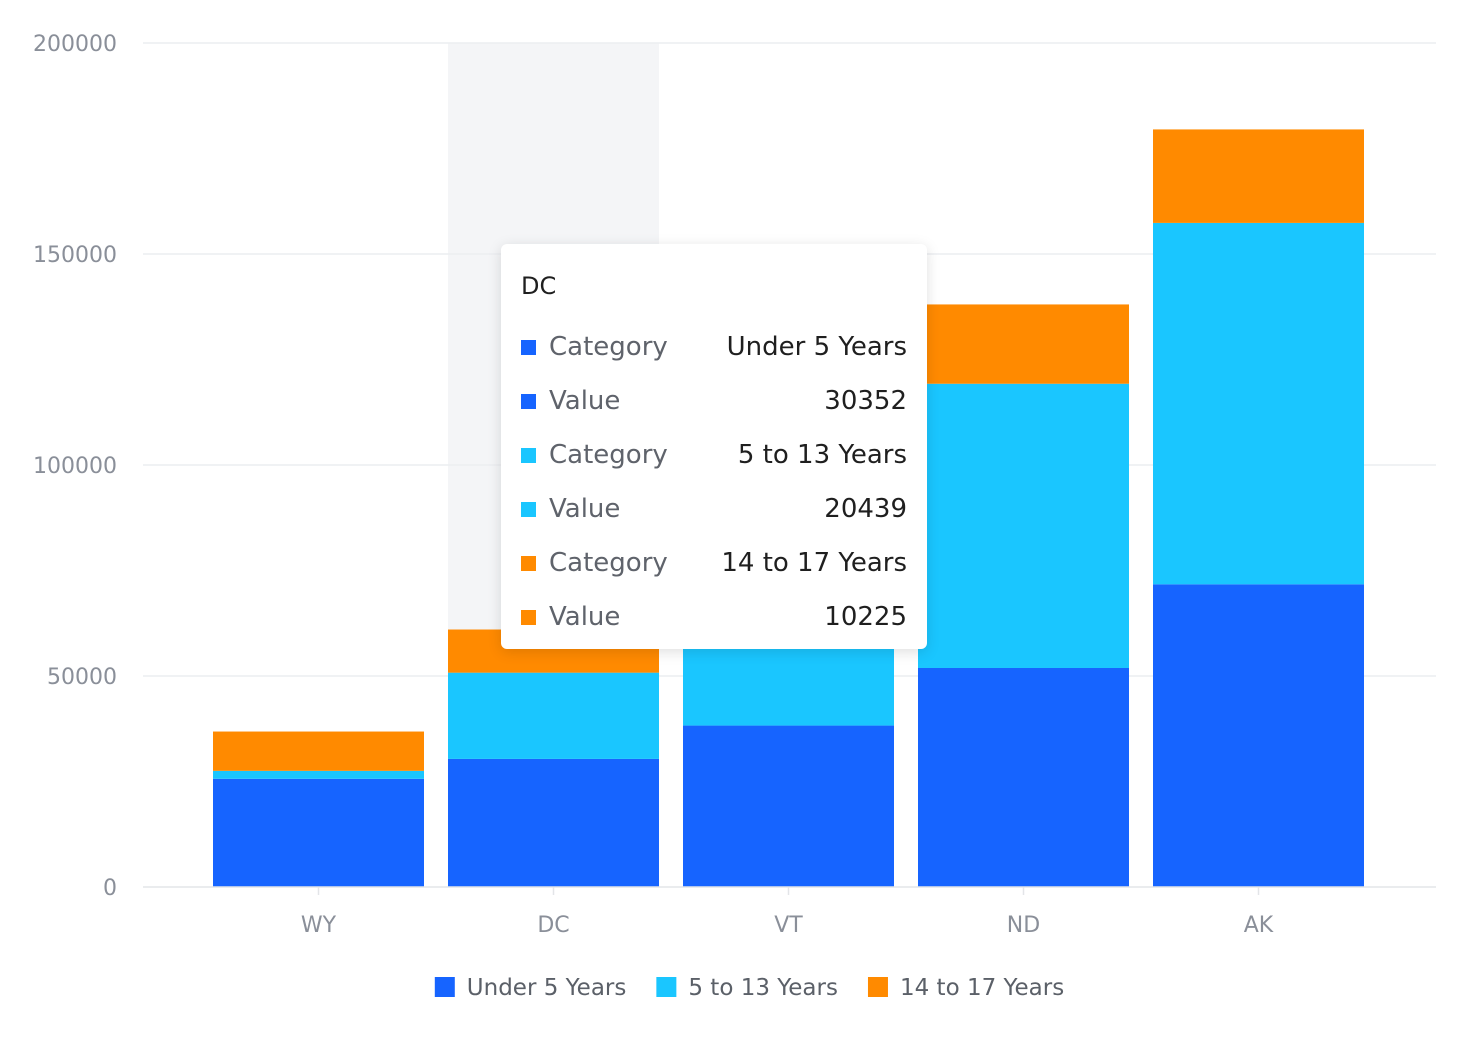 The width and height of the screenshot is (1466, 1038). I want to click on y-axis-ticks: 0 50000 100000 150000 200000, so click(75, 466).